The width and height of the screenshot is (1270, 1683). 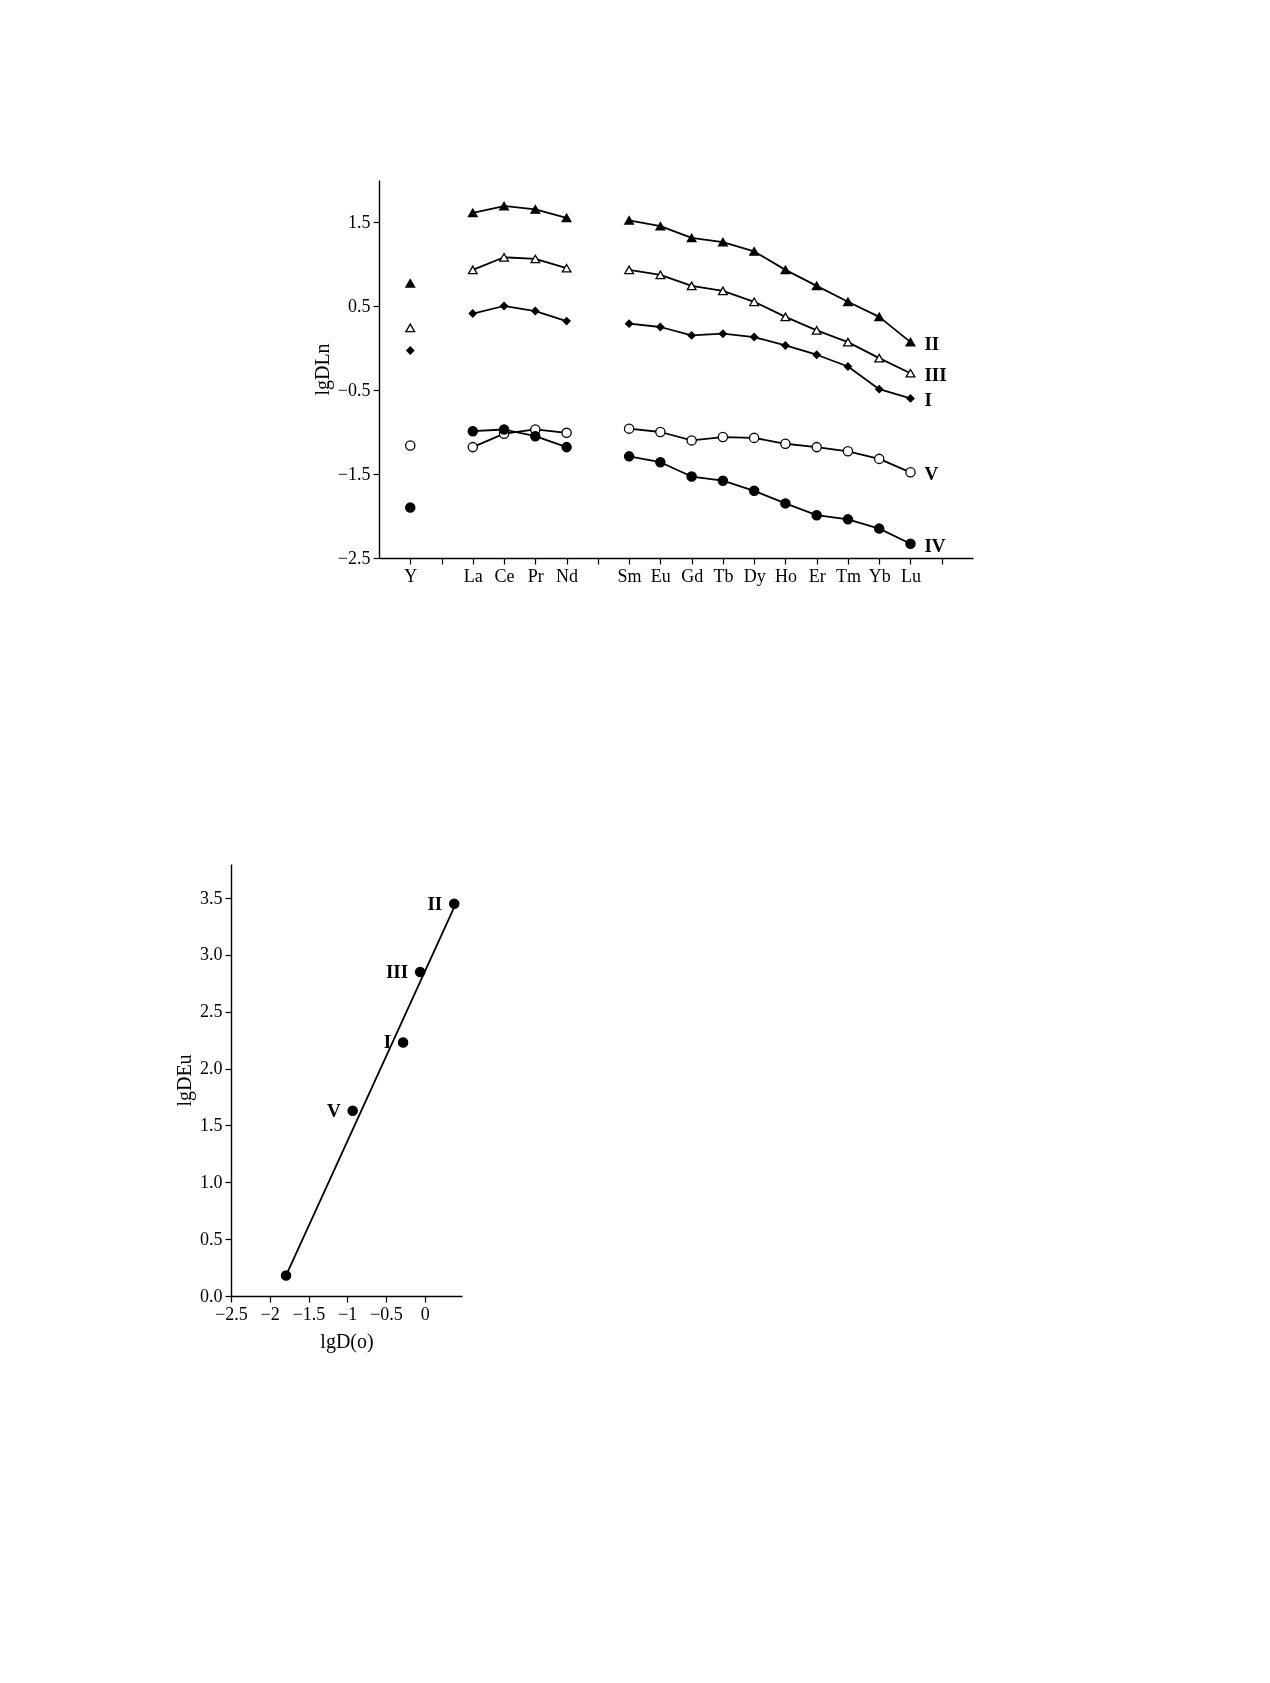 I want to click on series-label: I, so click(x=928, y=400).